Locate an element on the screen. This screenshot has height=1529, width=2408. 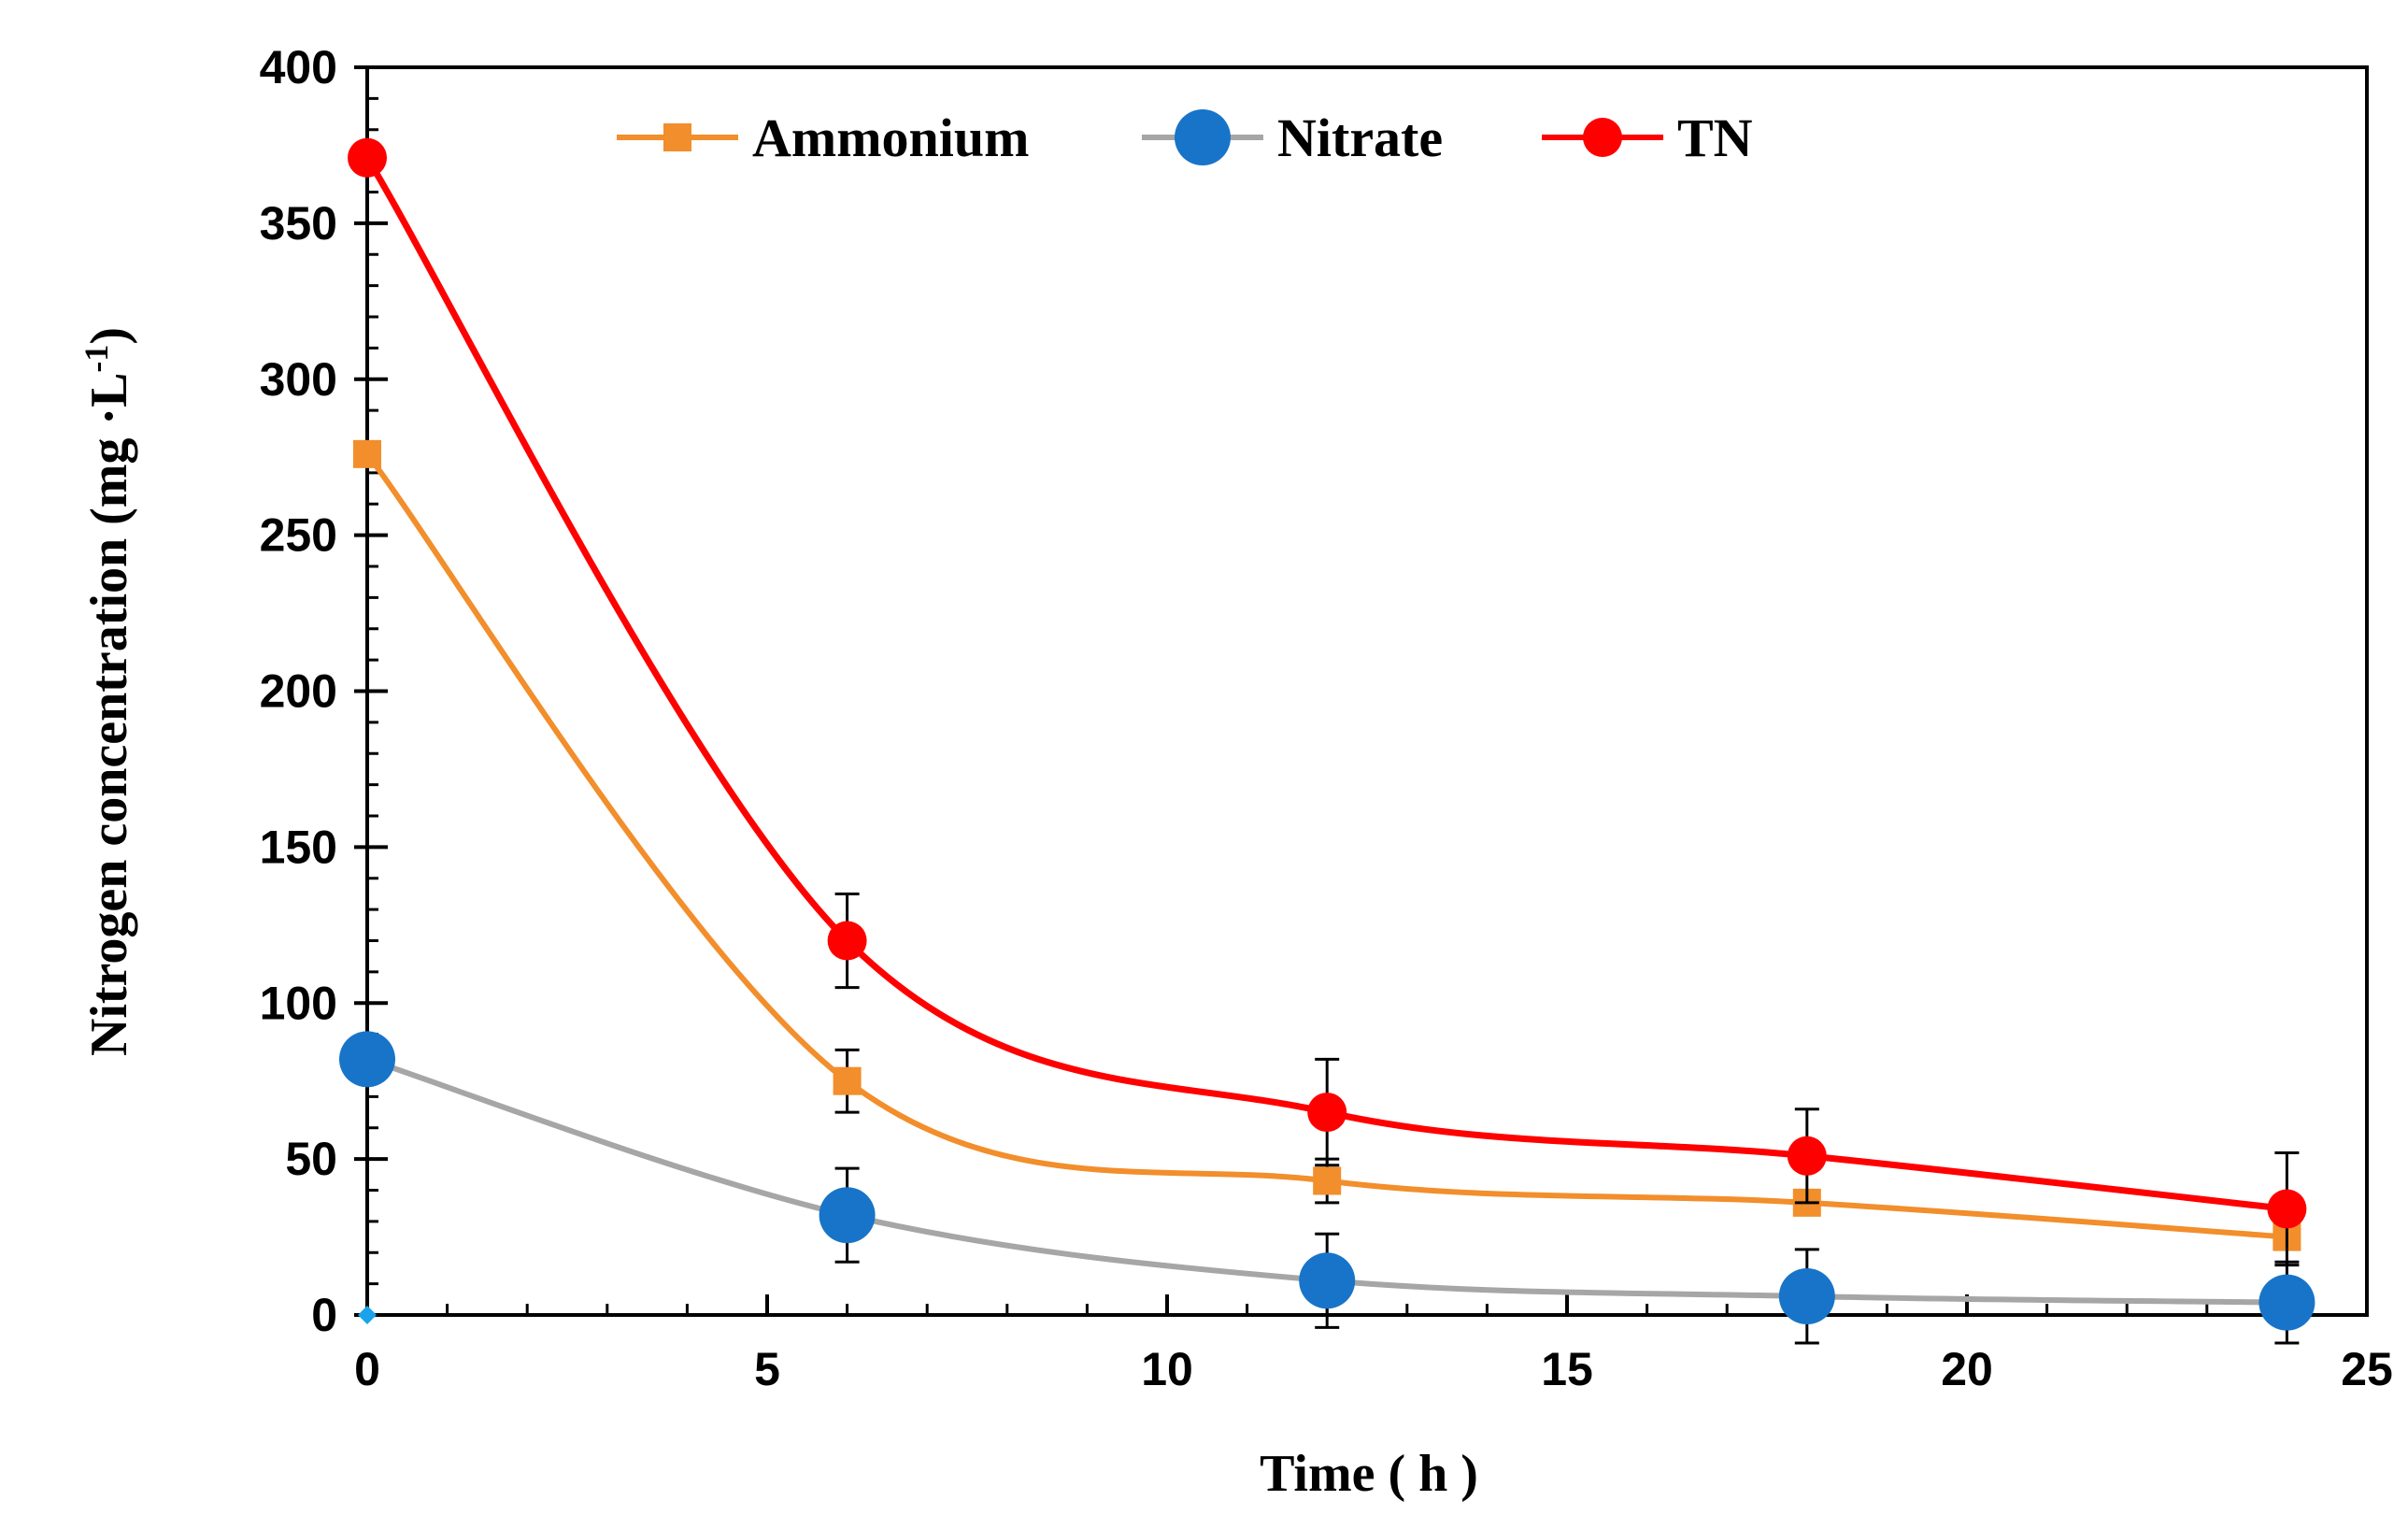
legend-label: Ammonium is located at coordinates (890, 137).